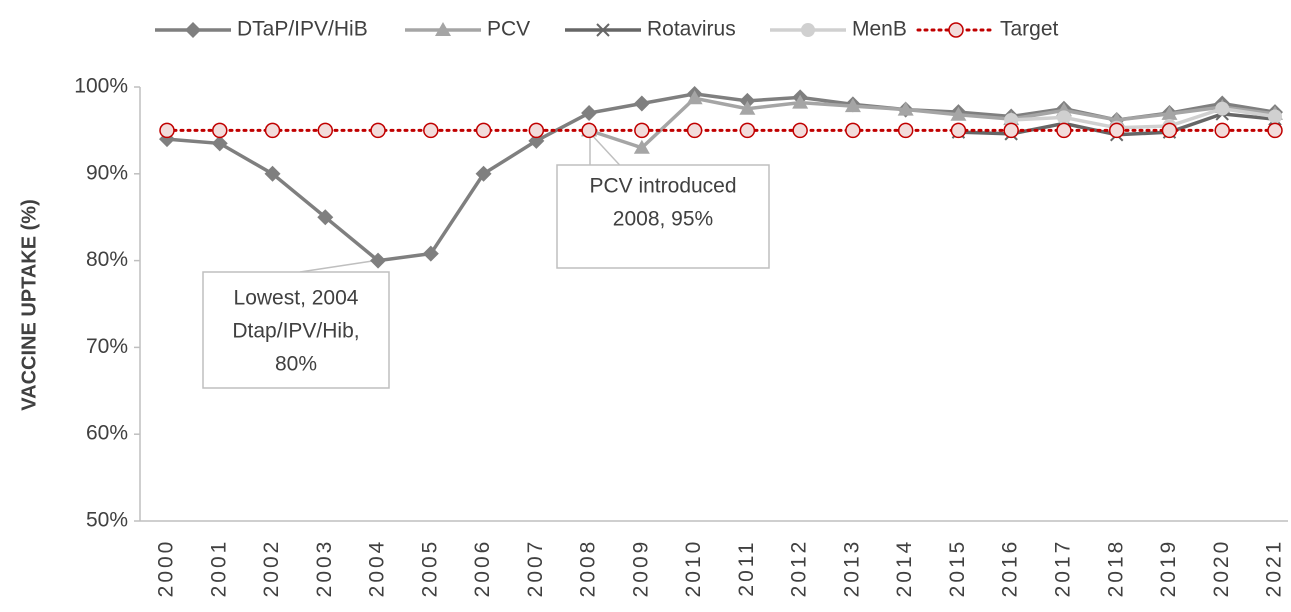 The image size is (1291, 612). Describe the element at coordinates (746, 567) in the screenshot. I see `x-tick-label: 2011` at that location.